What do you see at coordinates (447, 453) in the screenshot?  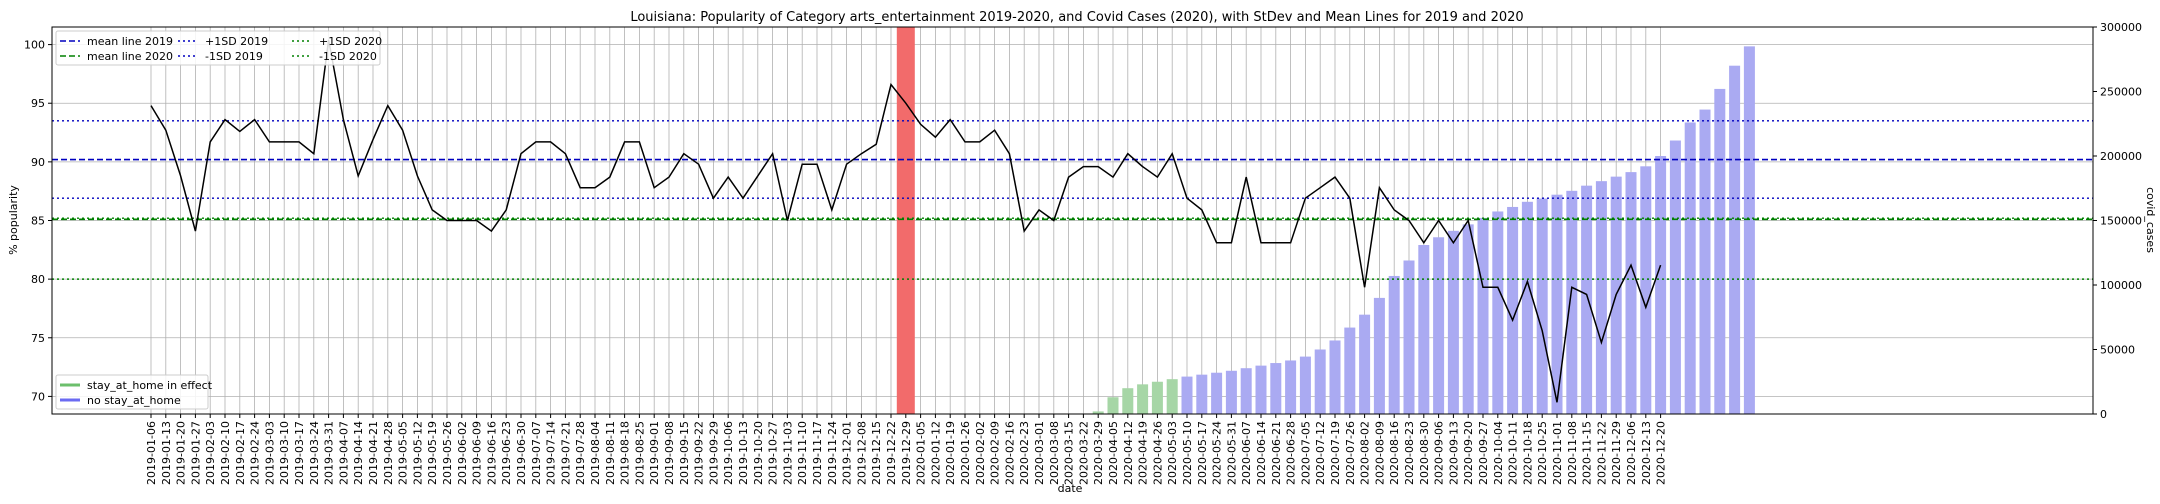 I see `x-tick-label: 2019-05-26` at bounding box center [447, 453].